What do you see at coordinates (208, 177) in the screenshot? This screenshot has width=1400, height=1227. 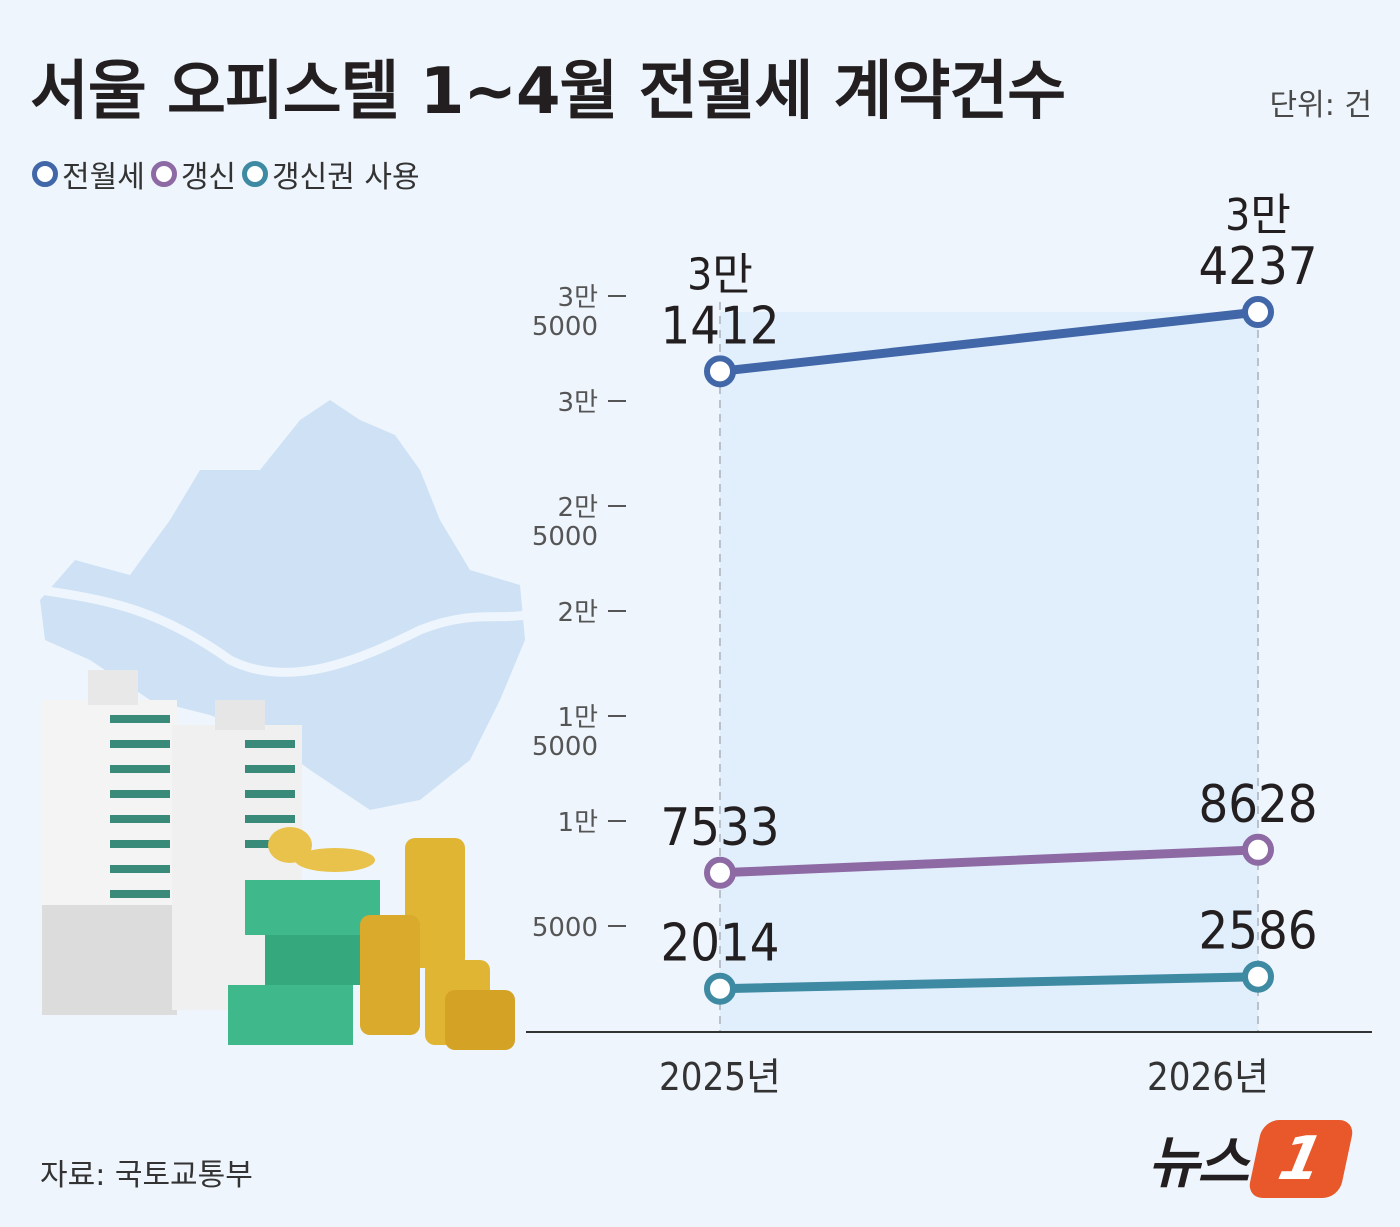 I see `legend-label: 갱신` at bounding box center [208, 177].